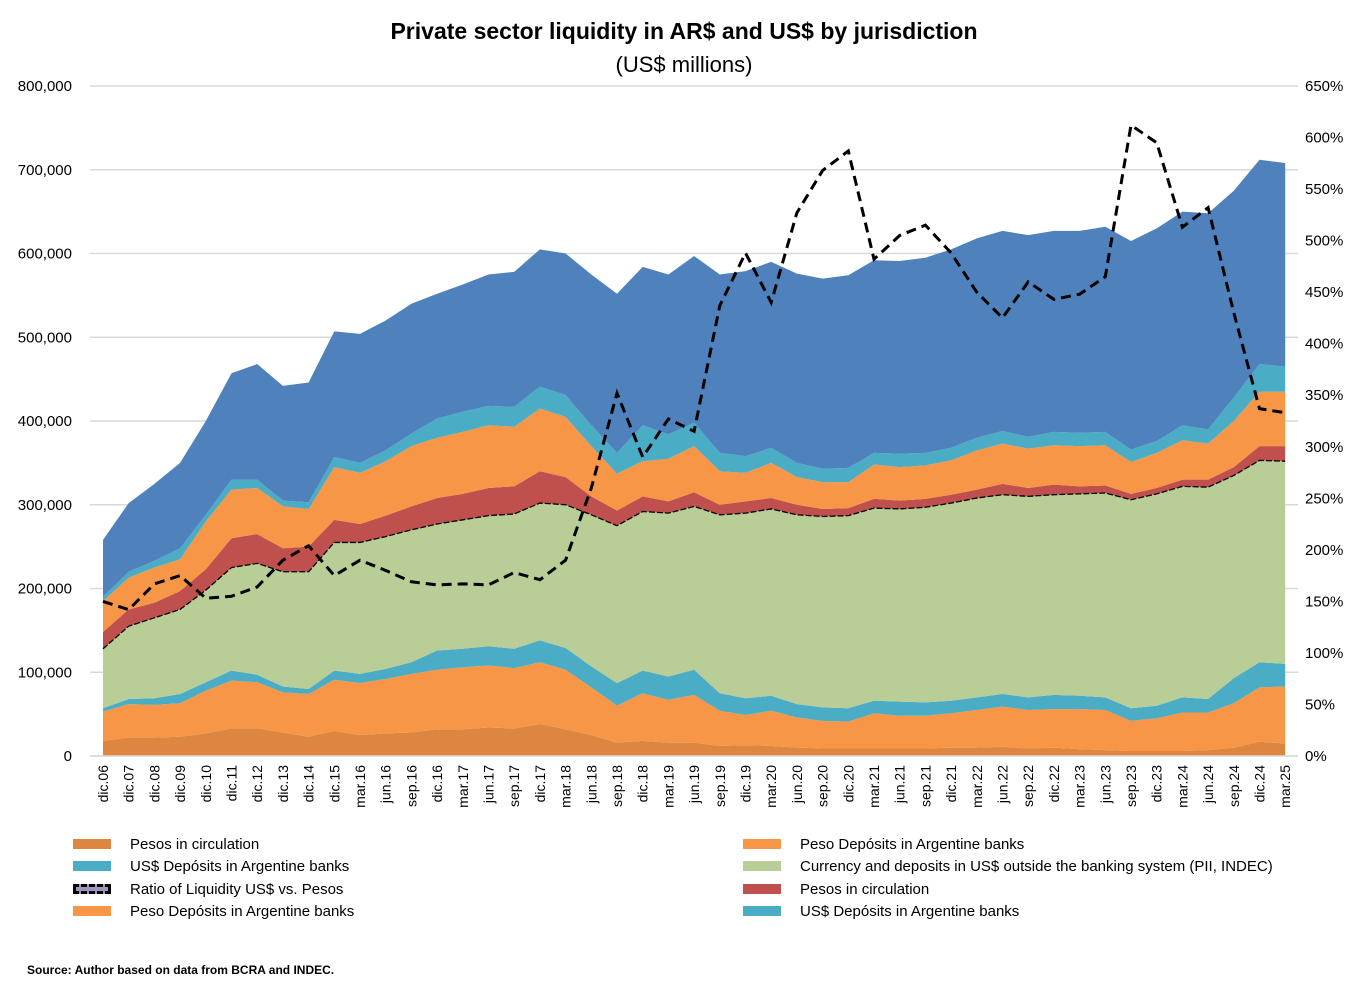 The image size is (1368, 992). What do you see at coordinates (977, 786) in the screenshot?
I see `x-tick-label: mar.22` at bounding box center [977, 786].